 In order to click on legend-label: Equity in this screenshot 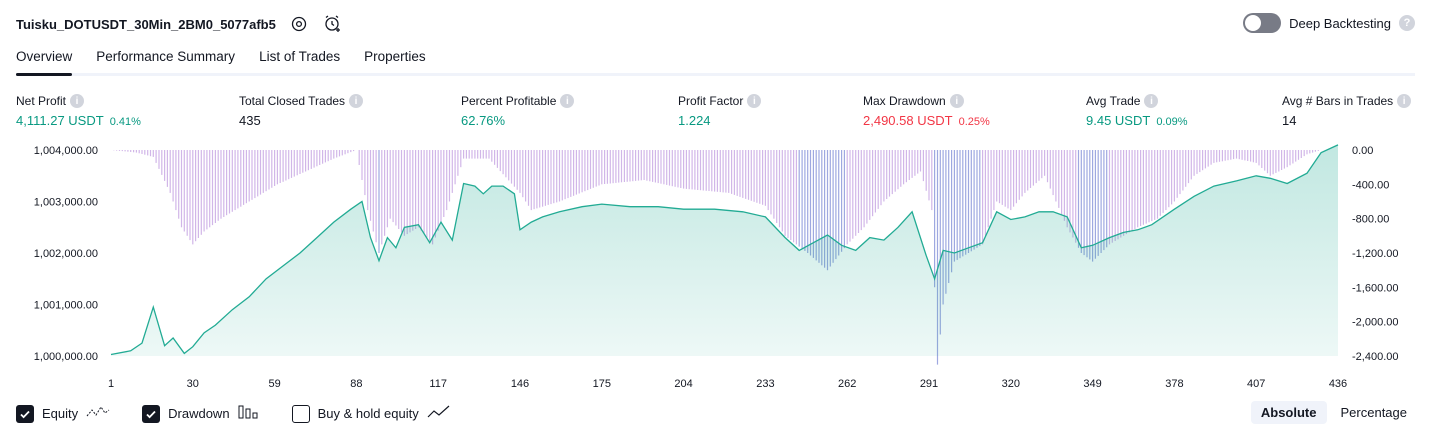, I will do `click(60, 413)`.